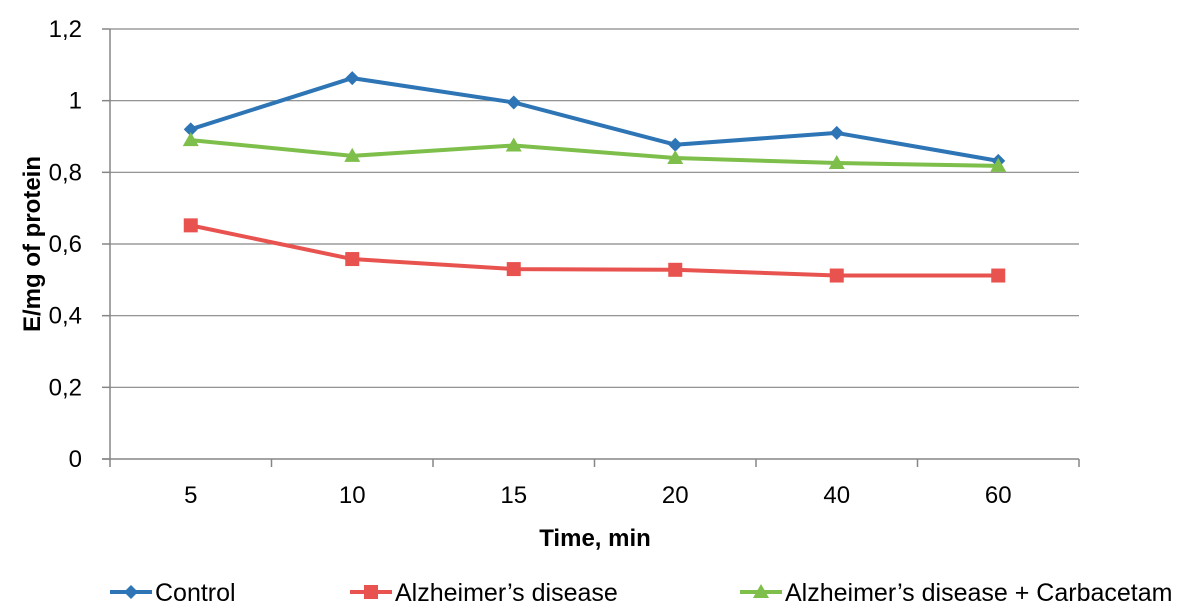 The width and height of the screenshot is (1196, 604). I want to click on x-tick-labels: 5 10 15 20 40 60, so click(594, 484).